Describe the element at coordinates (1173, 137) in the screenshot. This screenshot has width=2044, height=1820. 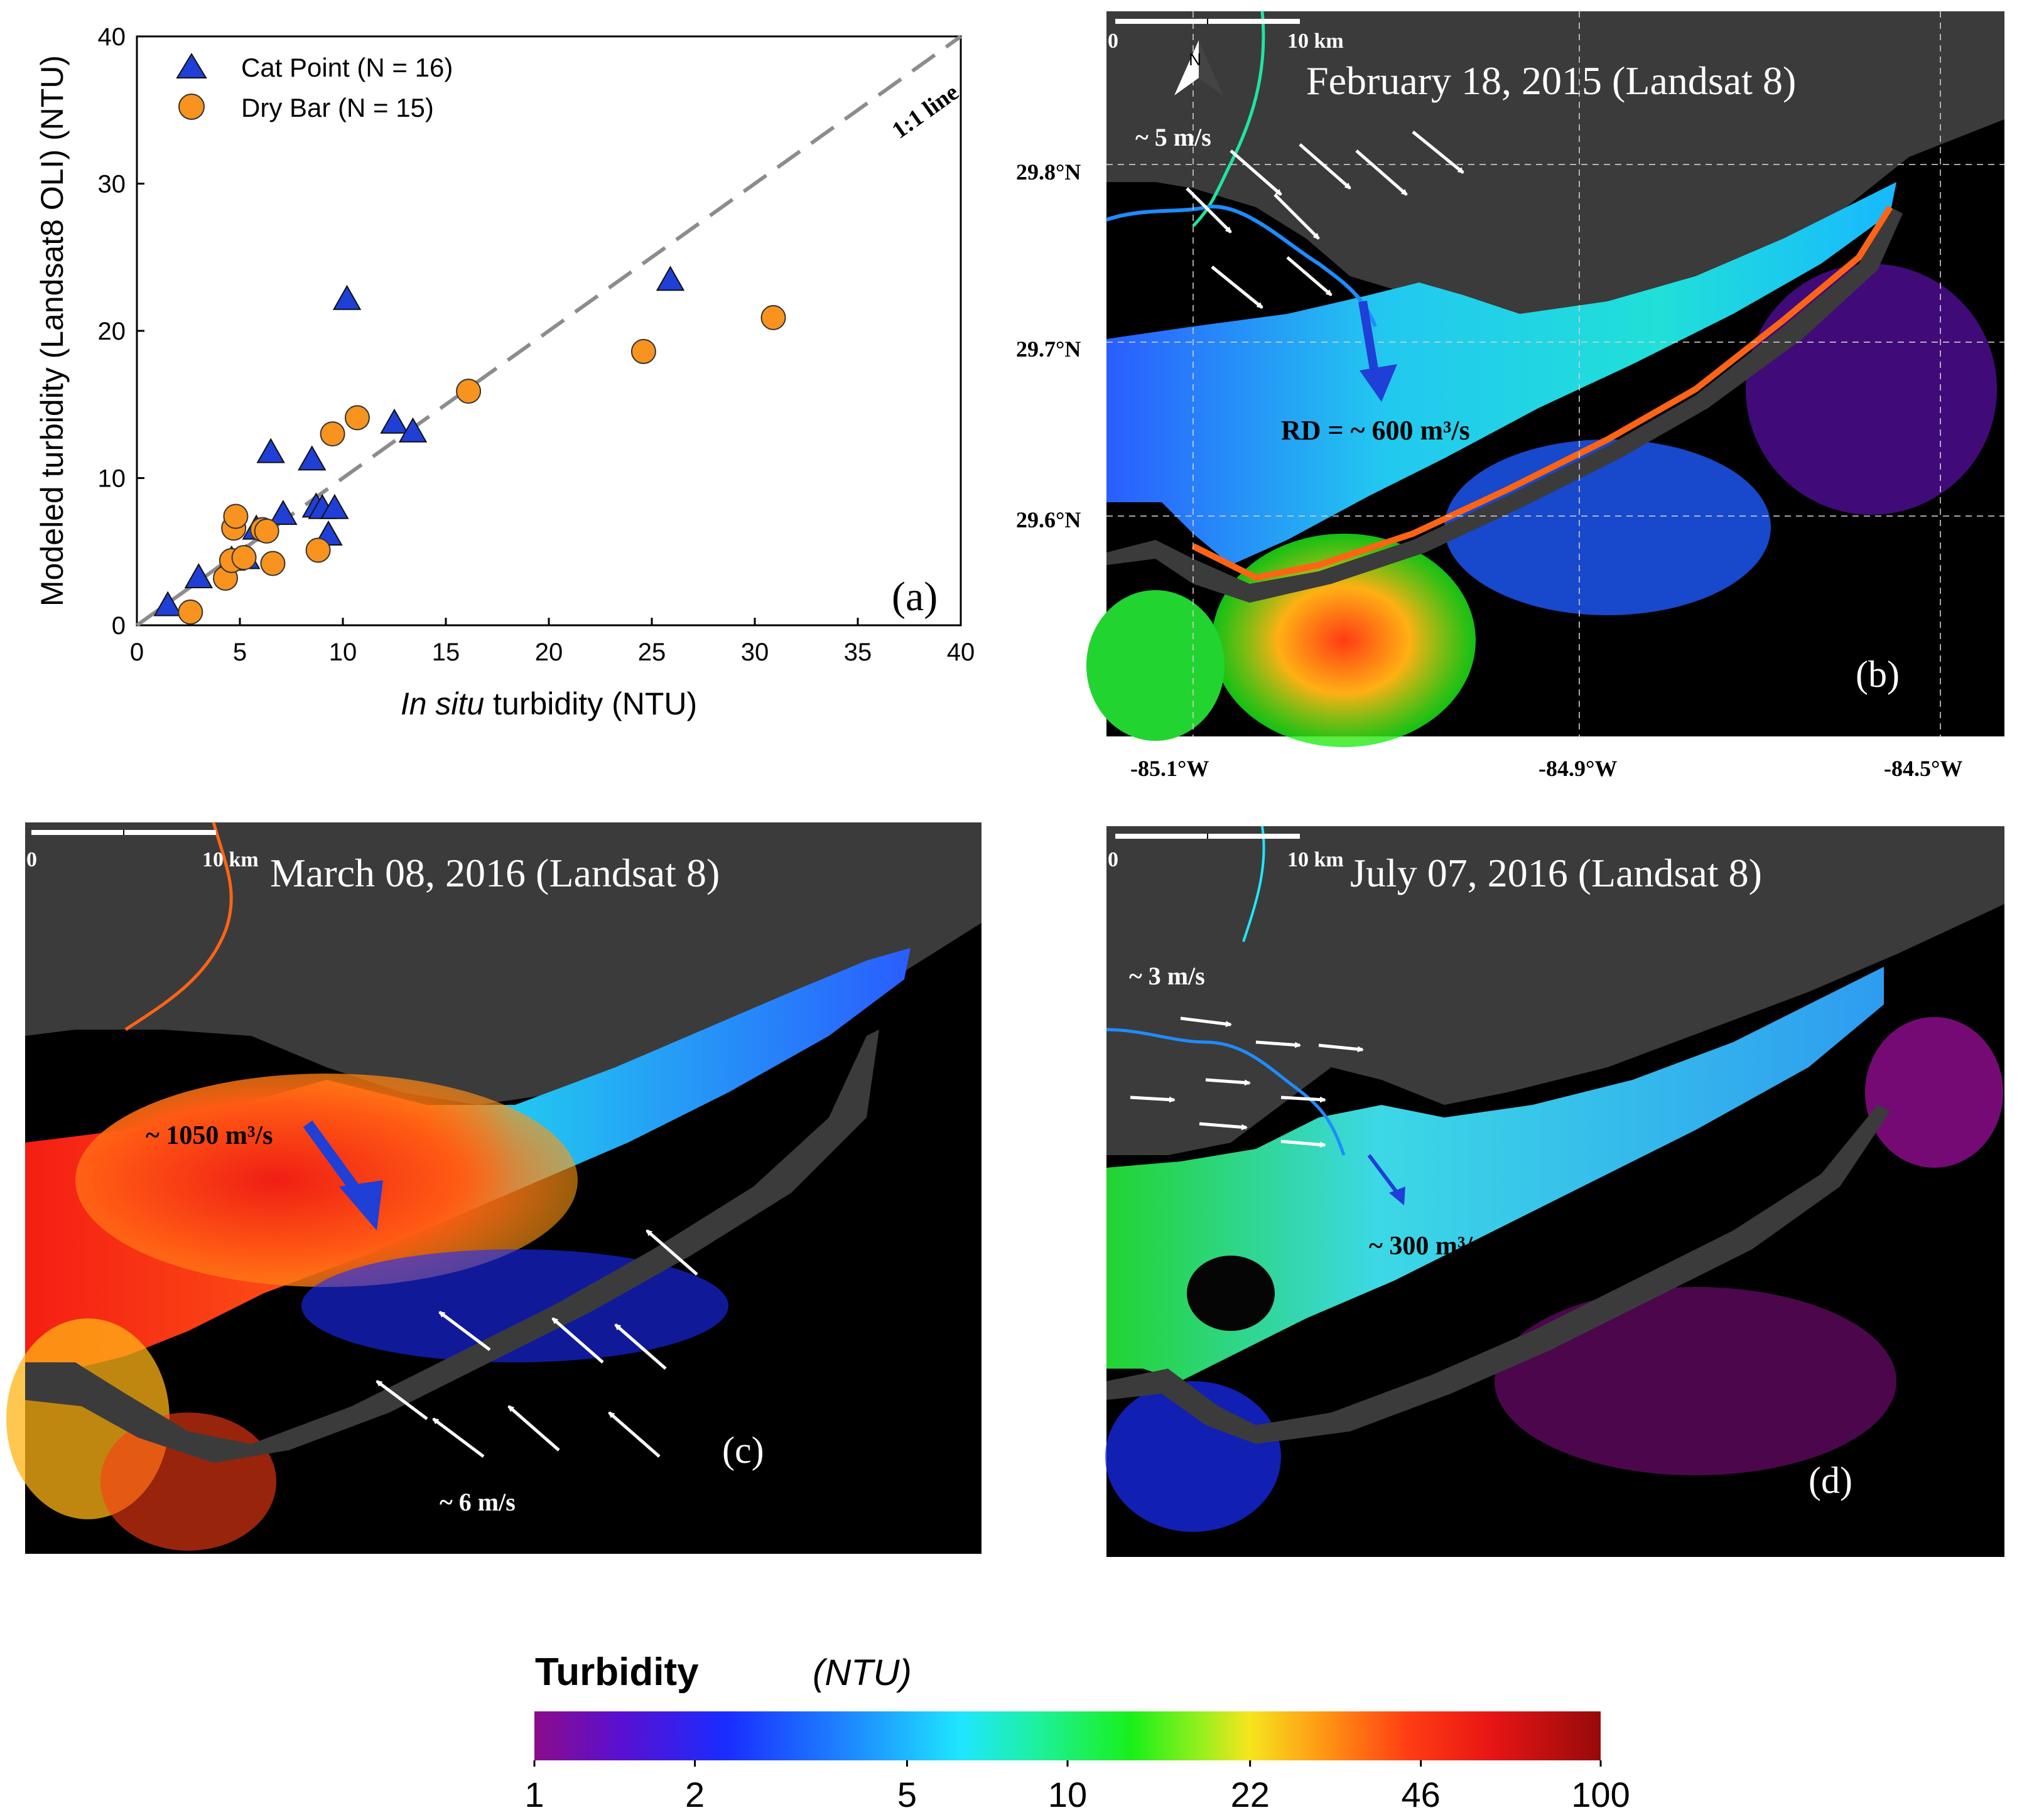
I see `wind-speed-label: ~ 5 m/s` at that location.